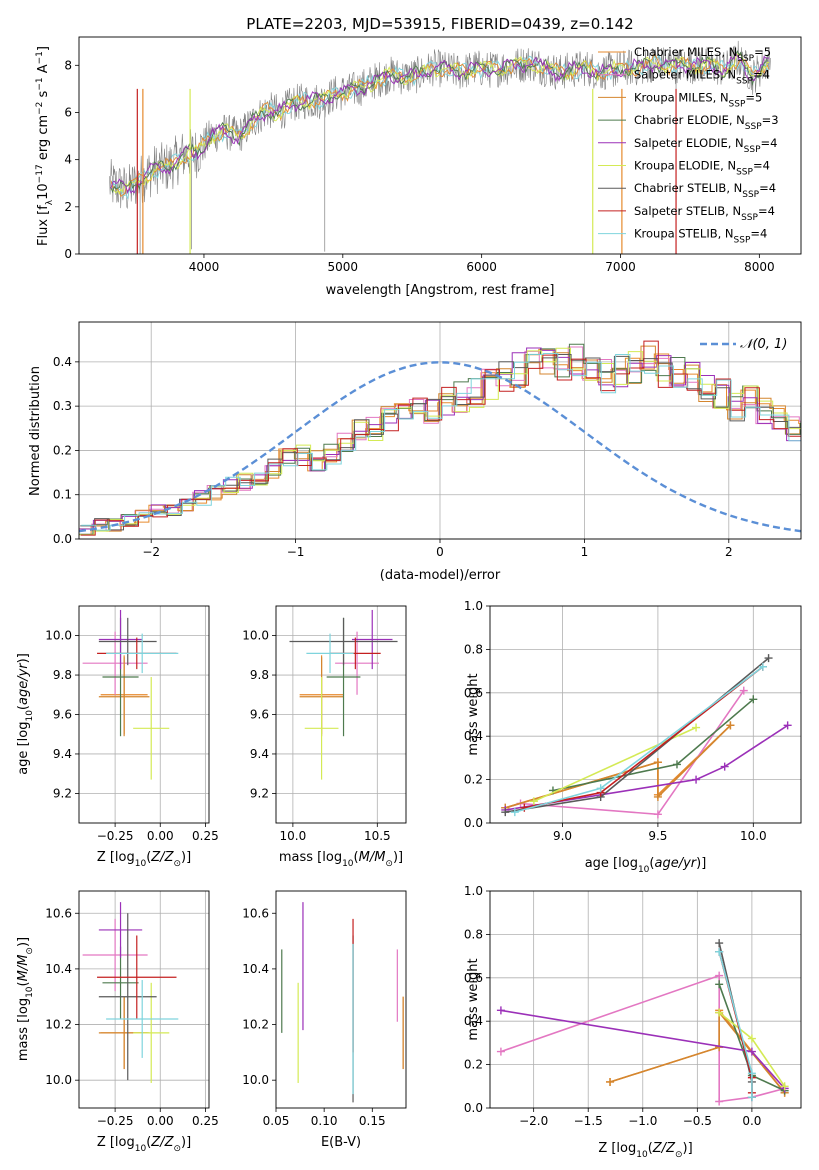  Describe the element at coordinates (481, 267) in the screenshot. I see `x-tick-label: 6000` at that location.